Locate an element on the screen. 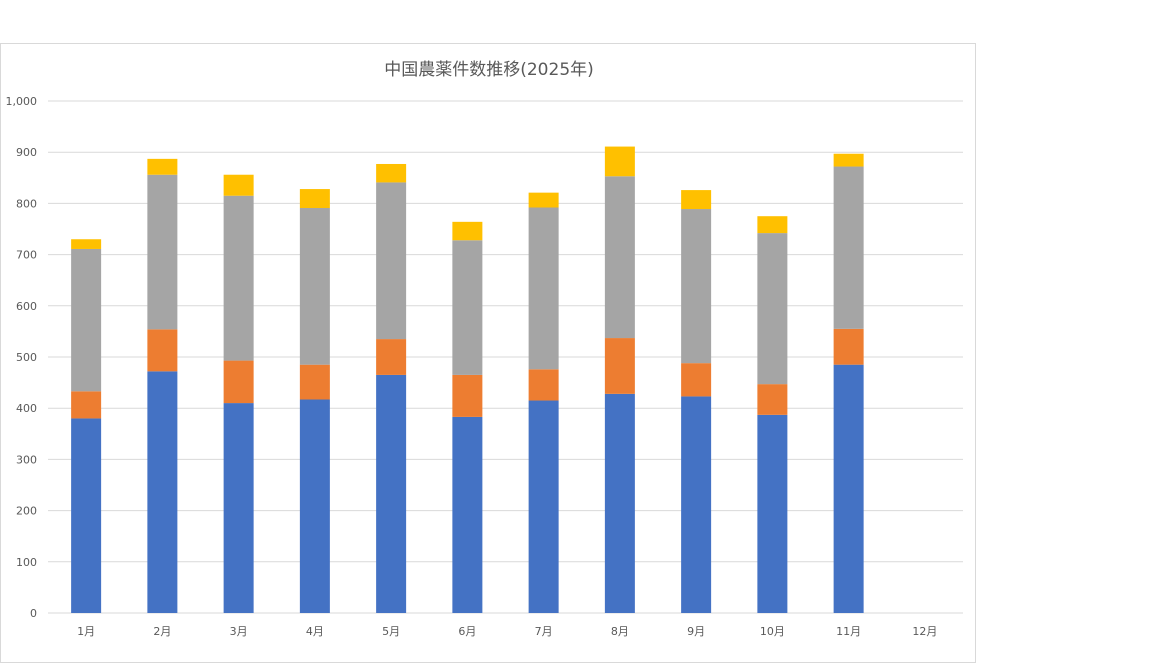 The width and height of the screenshot is (1152, 663). x-tick-label: 3月 is located at coordinates (239, 631).